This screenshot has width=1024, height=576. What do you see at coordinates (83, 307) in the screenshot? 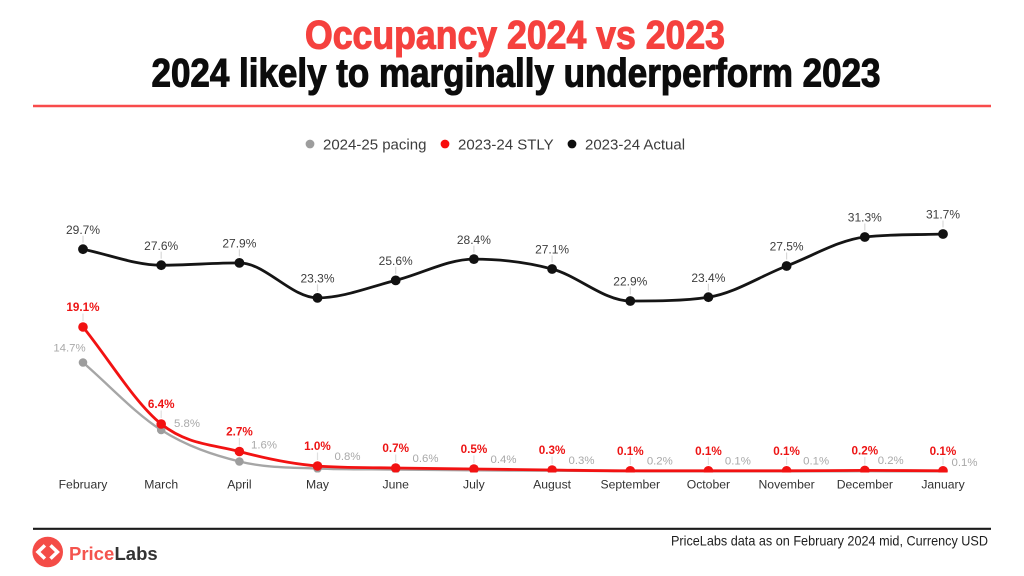
I see `svg-text: 19.1%` at bounding box center [83, 307].